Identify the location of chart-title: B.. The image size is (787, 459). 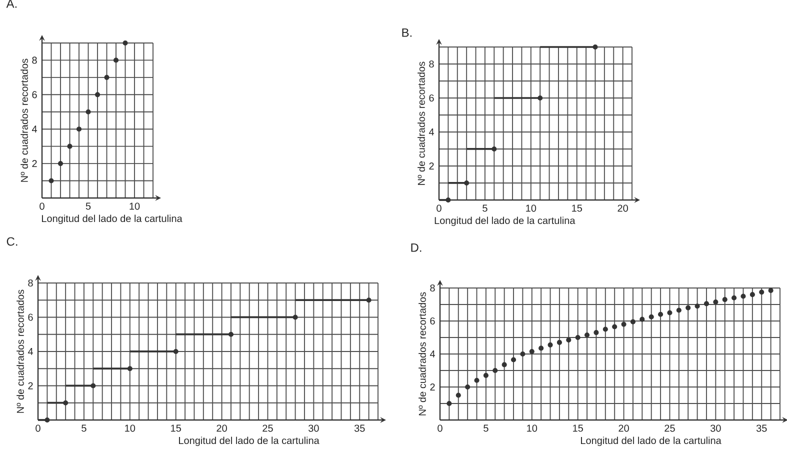
(407, 32).